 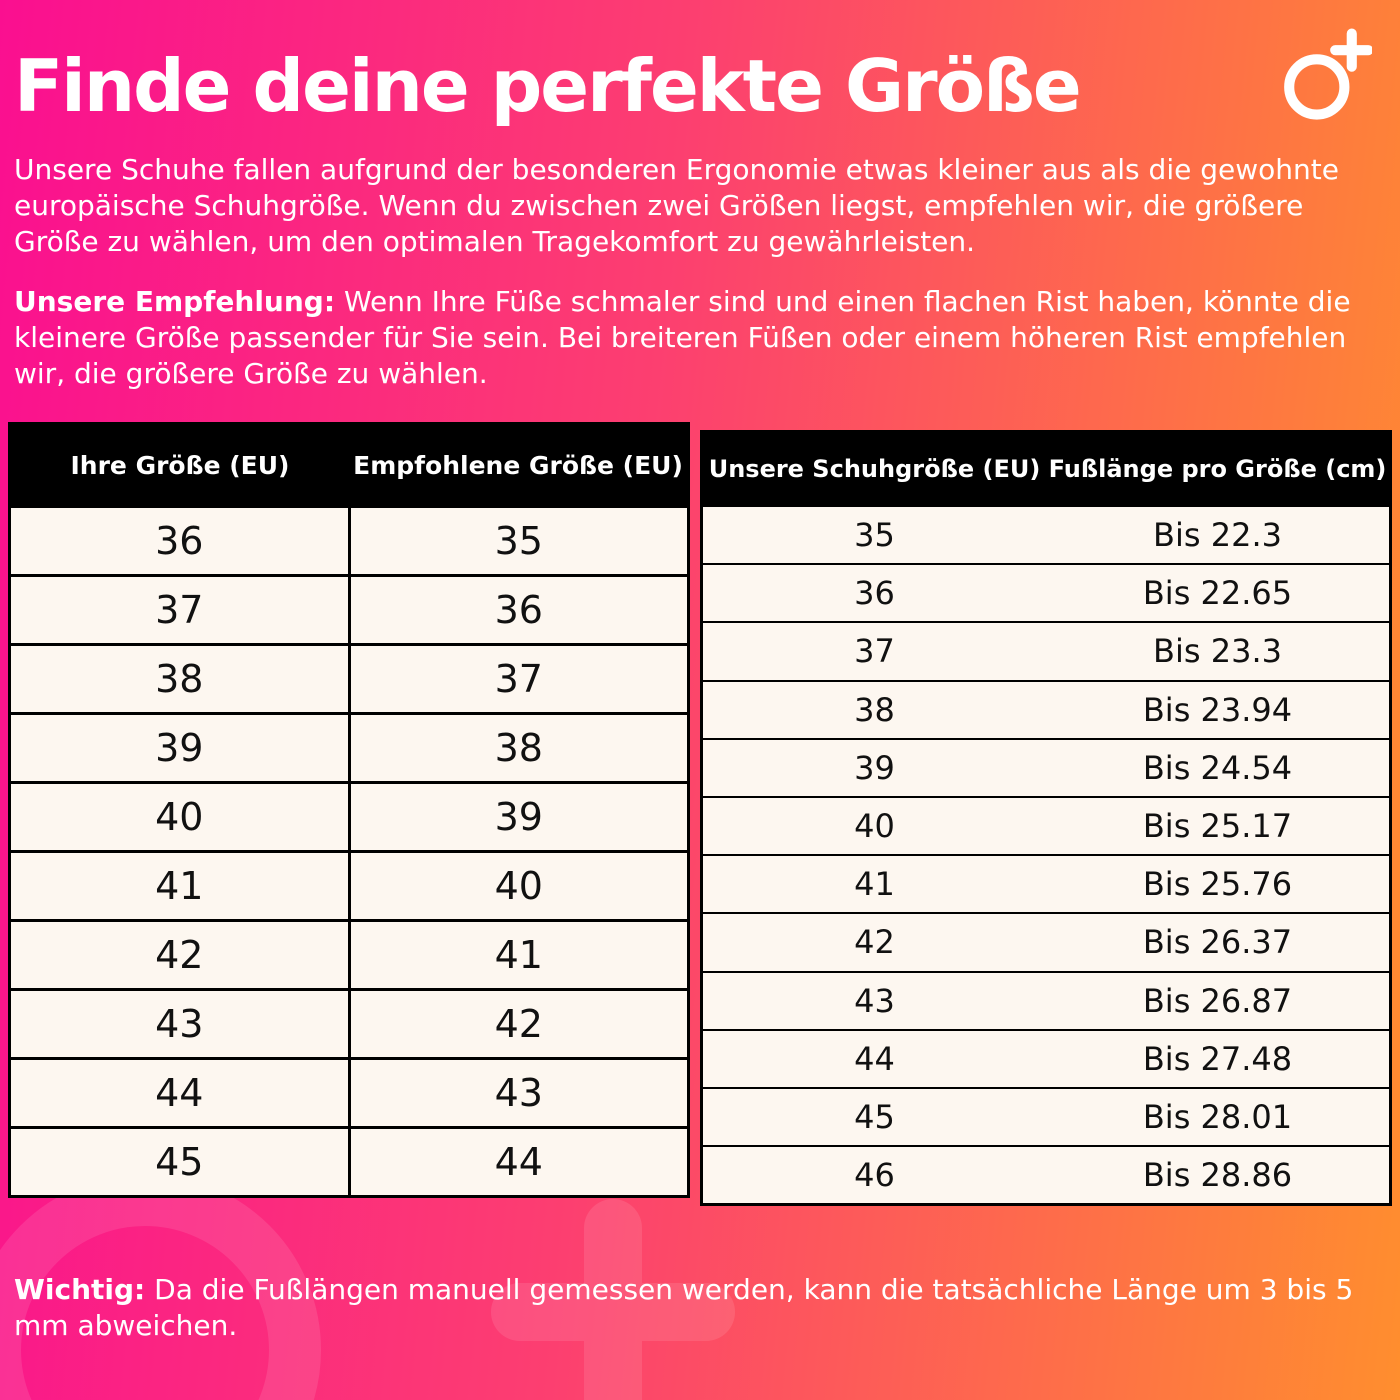 I want to click on table-header-row: Ihre Größe (EU) Empfohlene Größe (EU), so click(x=349, y=465).